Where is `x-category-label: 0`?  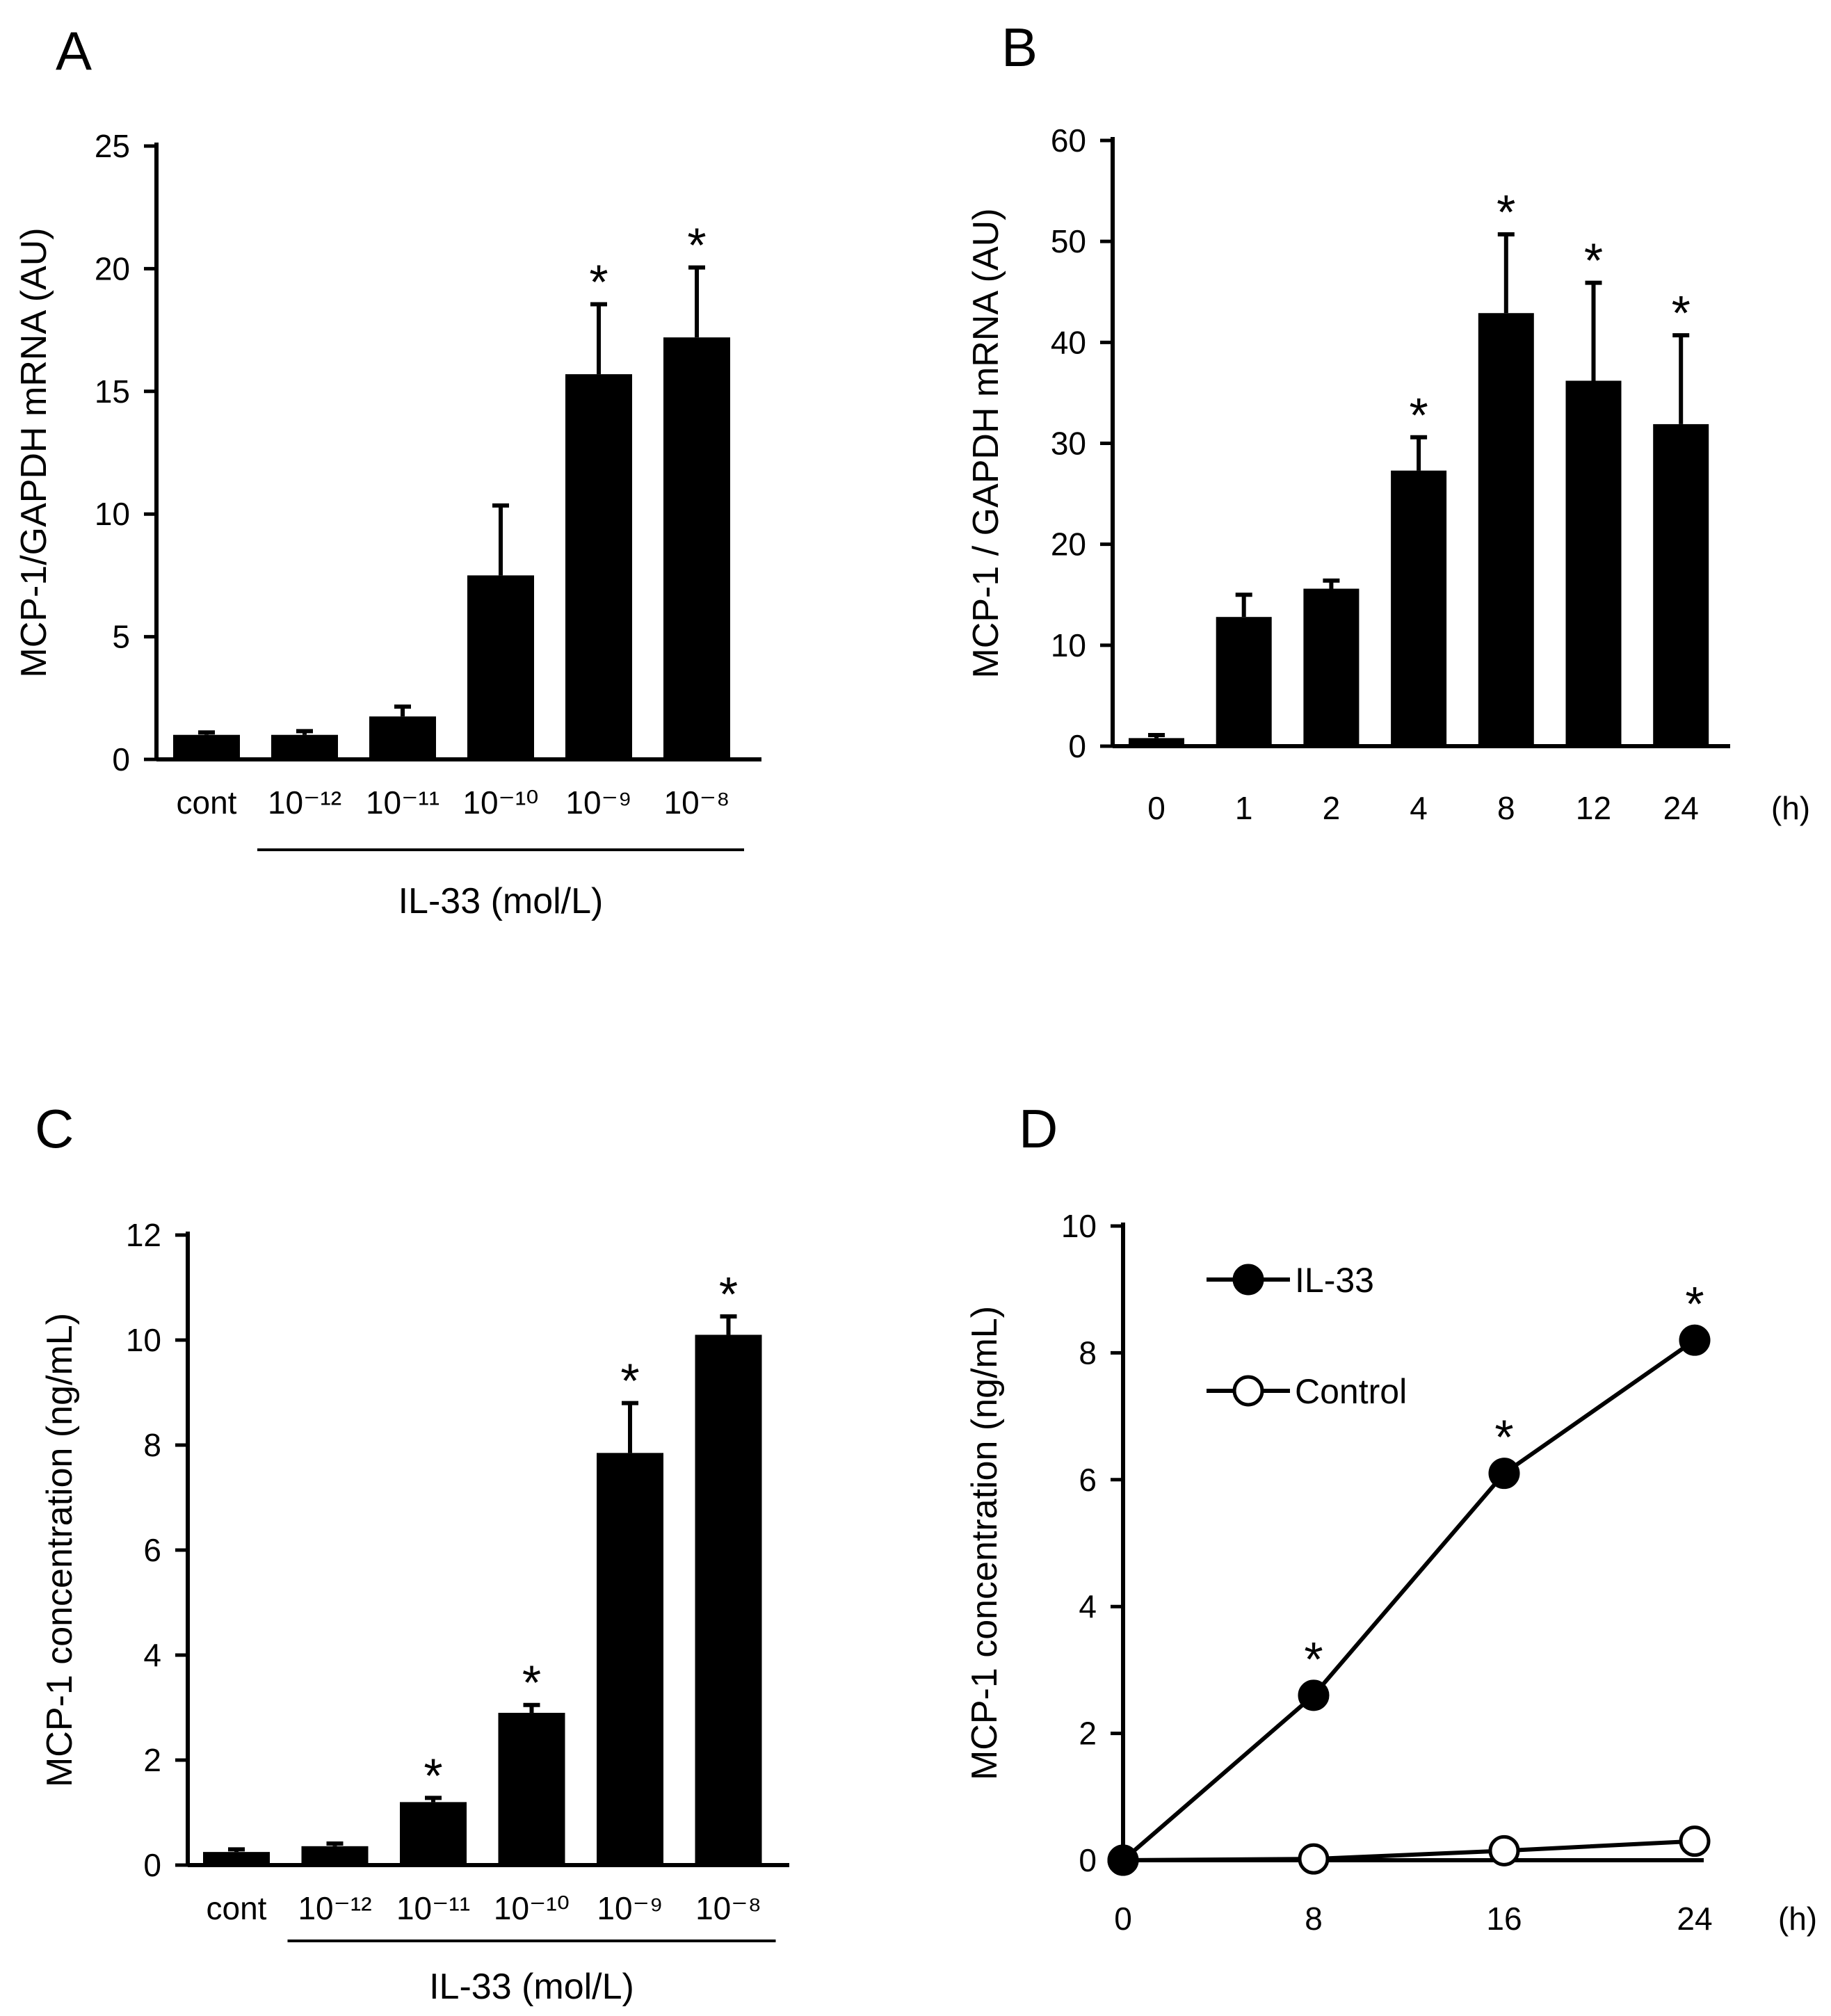 x-category-label: 0 is located at coordinates (1156, 808).